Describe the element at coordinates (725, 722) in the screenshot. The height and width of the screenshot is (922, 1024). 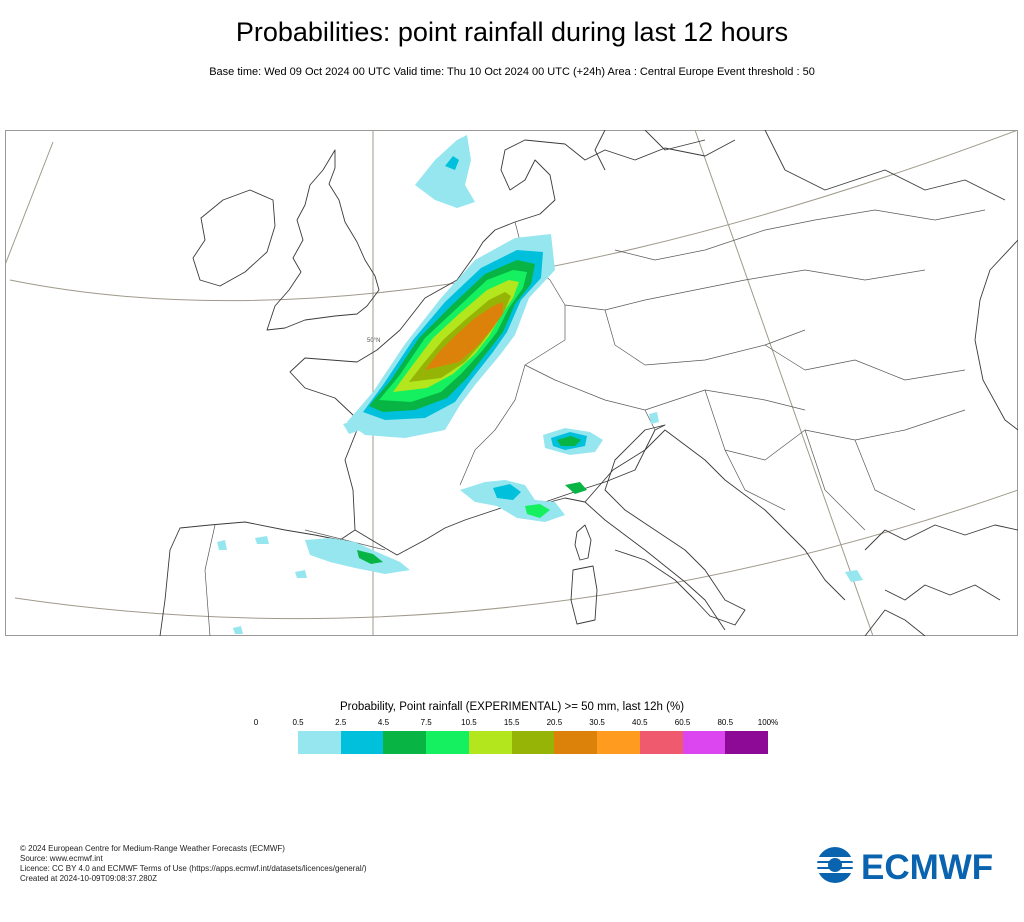
I see `legend-tick-label: 80.5` at that location.